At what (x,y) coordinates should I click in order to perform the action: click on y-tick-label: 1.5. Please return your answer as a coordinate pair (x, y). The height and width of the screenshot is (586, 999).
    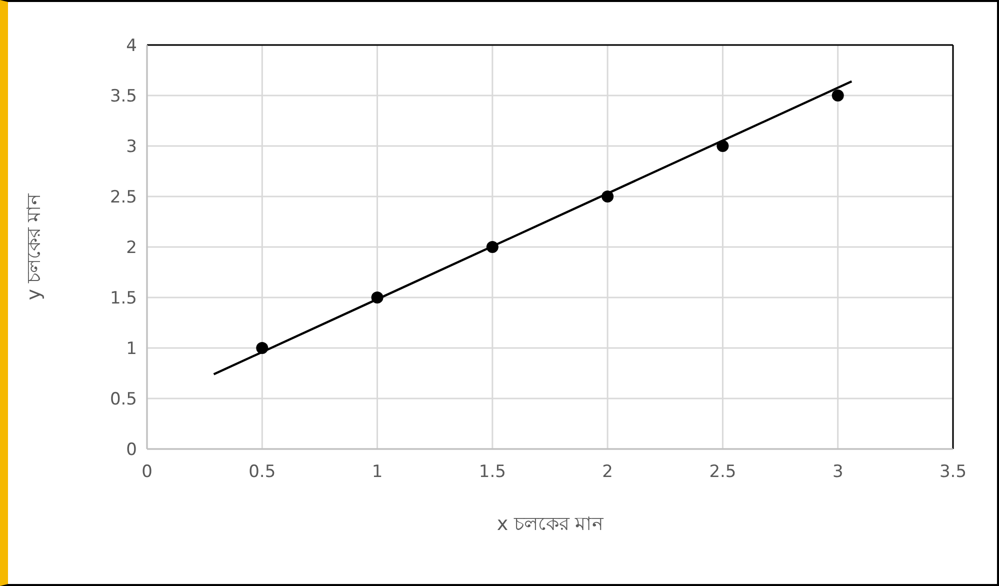
    Looking at the image, I should click on (123, 298).